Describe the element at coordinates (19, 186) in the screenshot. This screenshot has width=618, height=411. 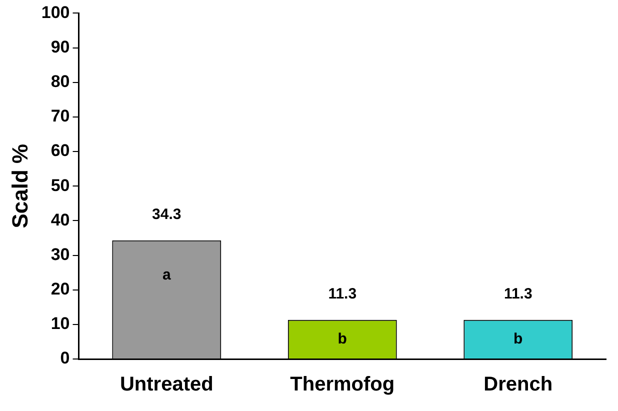
I see `y-axis-title: Scald %` at that location.